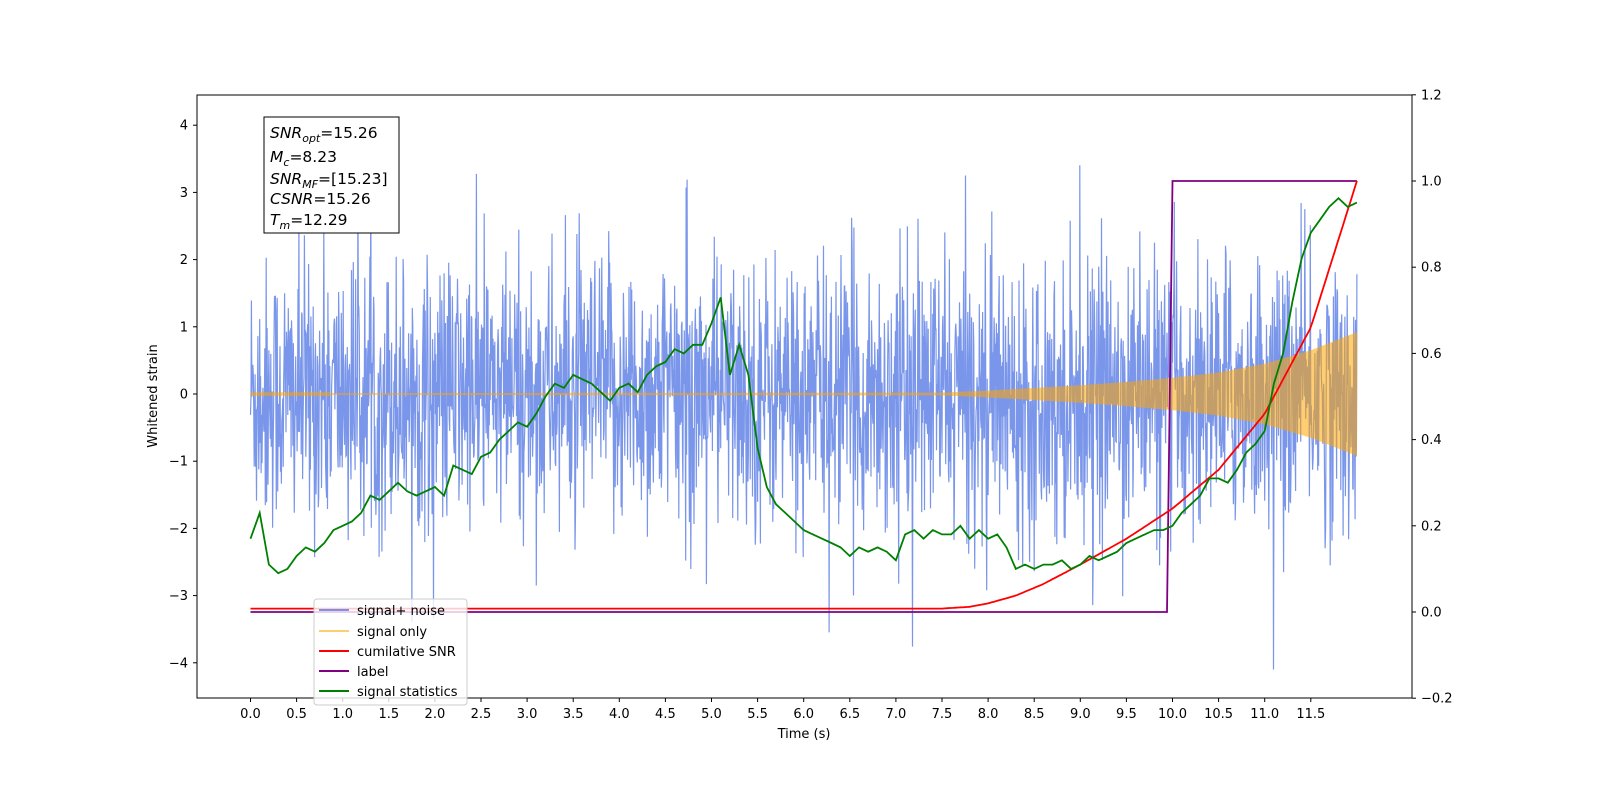  What do you see at coordinates (1431, 613) in the screenshot?
I see `y2-tick-label: 0.0` at bounding box center [1431, 613].